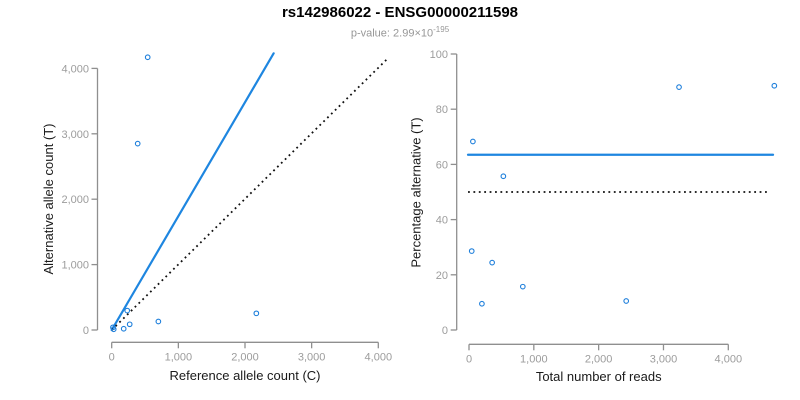 The width and height of the screenshot is (800, 400). I want to click on y-tick-label: 3,000, so click(75, 135).